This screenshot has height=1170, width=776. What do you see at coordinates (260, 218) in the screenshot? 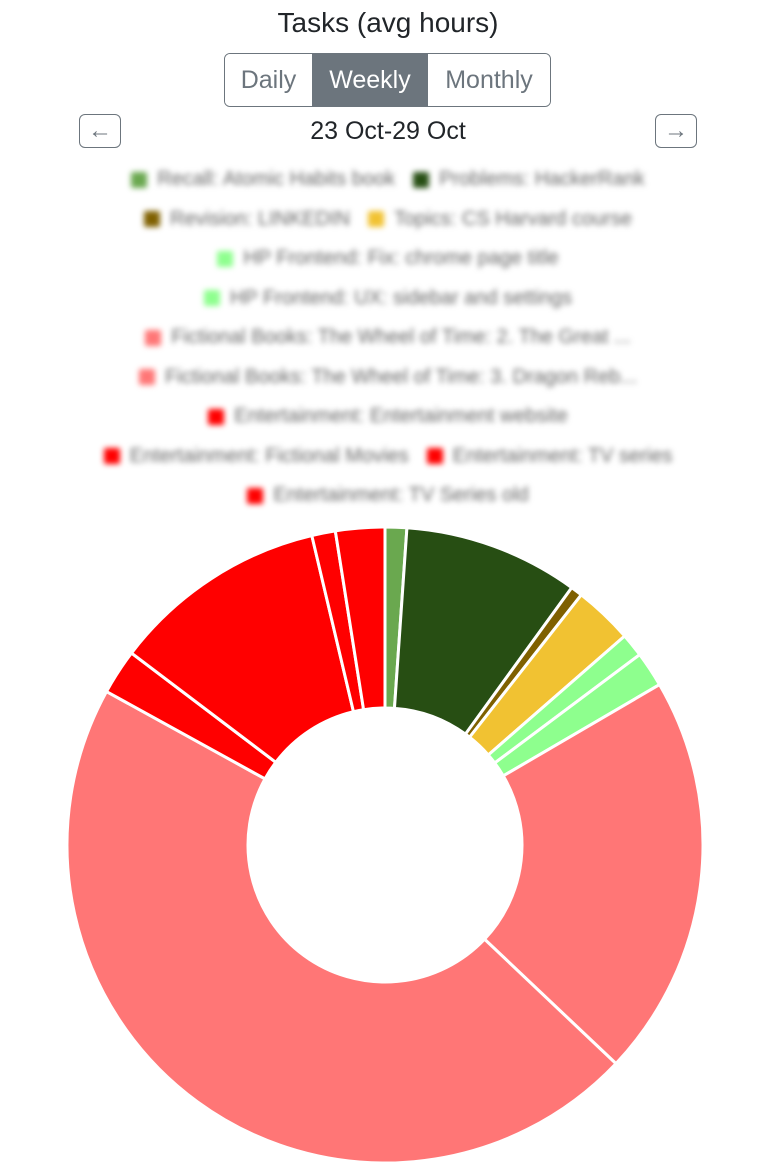
I see `legend-label: Revision: LINKEDIN` at bounding box center [260, 218].